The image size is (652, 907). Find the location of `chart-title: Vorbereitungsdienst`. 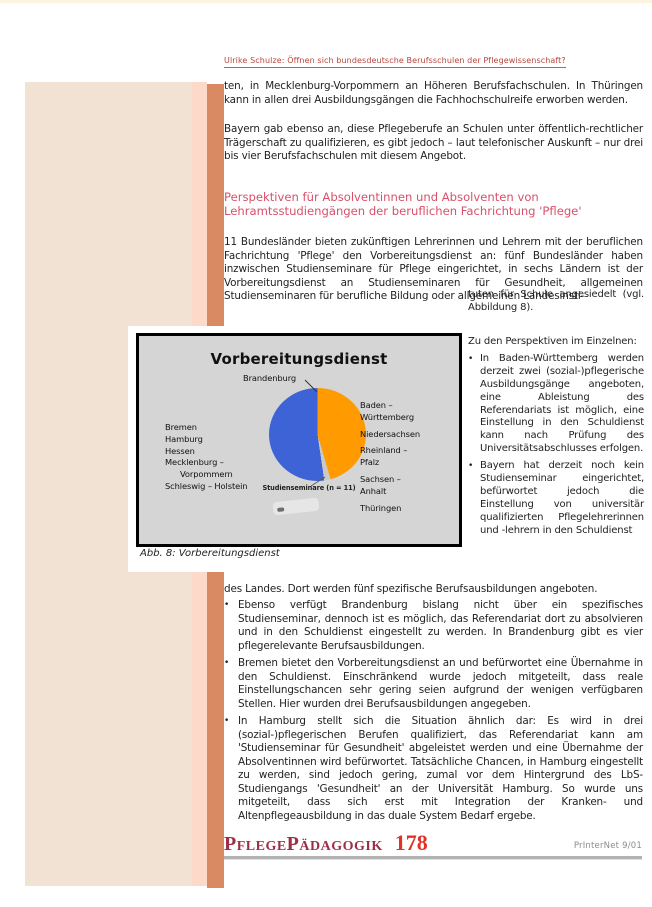

chart-title: Vorbereitungsdienst is located at coordinates (299, 359).